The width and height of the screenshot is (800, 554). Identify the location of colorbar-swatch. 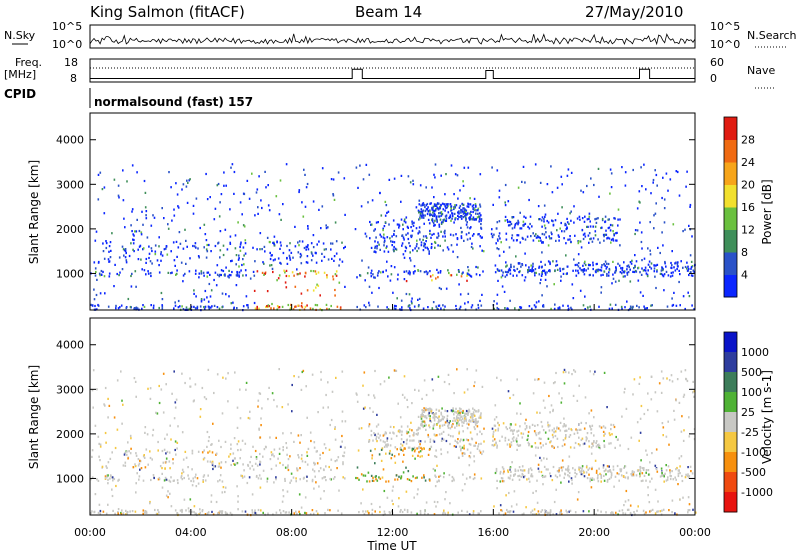
(730, 128).